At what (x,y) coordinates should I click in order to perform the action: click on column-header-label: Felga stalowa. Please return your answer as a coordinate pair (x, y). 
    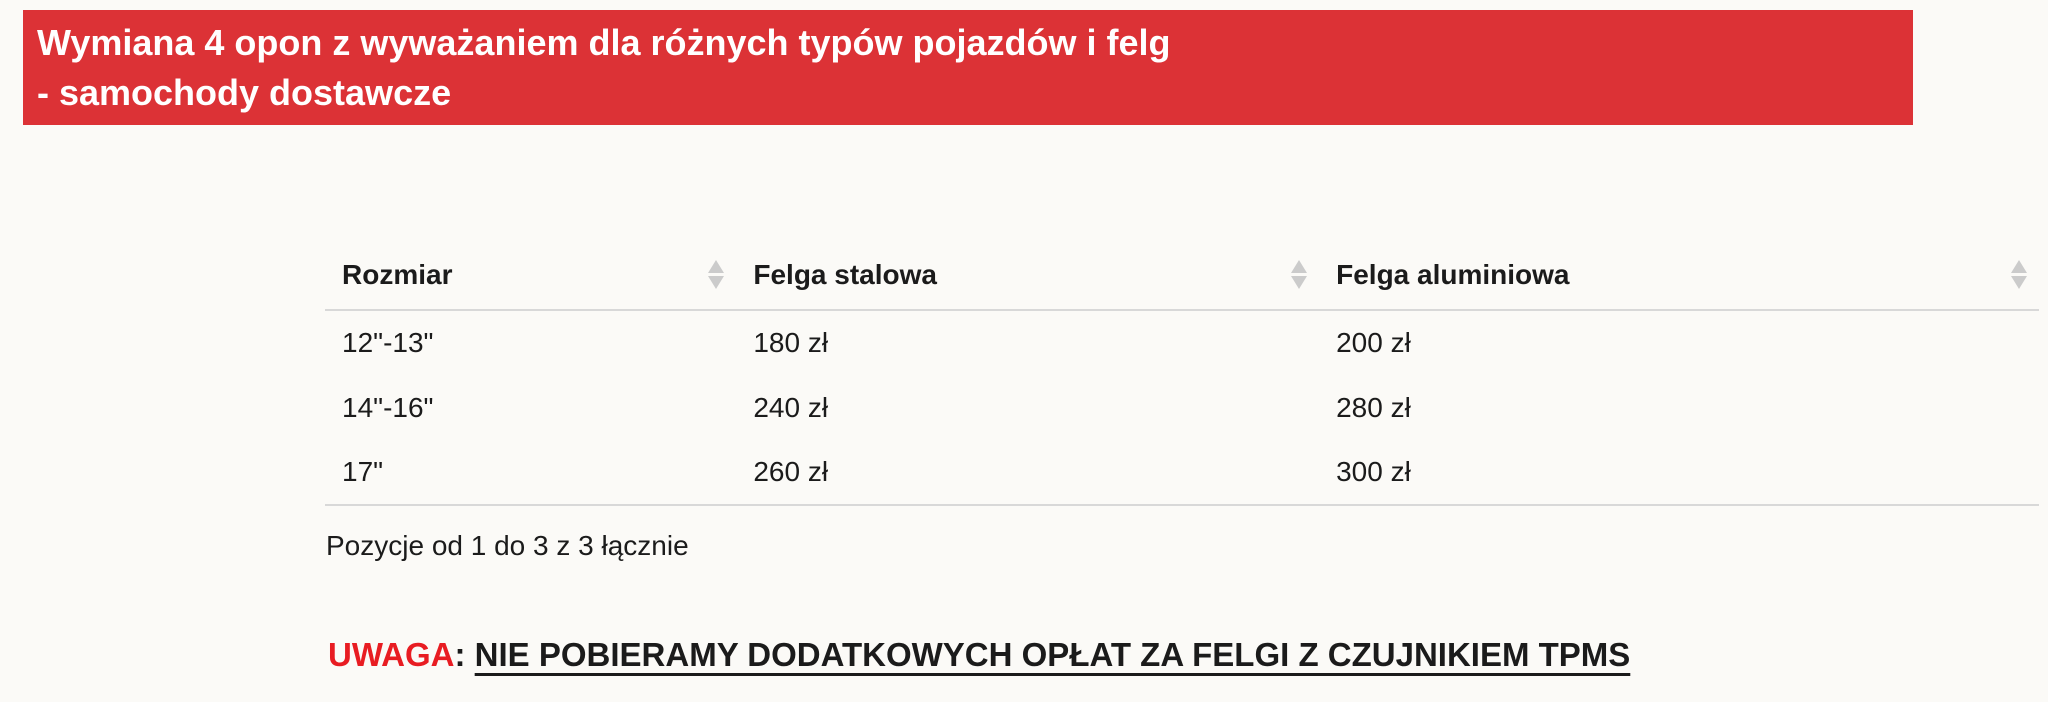
    Looking at the image, I should click on (845, 274).